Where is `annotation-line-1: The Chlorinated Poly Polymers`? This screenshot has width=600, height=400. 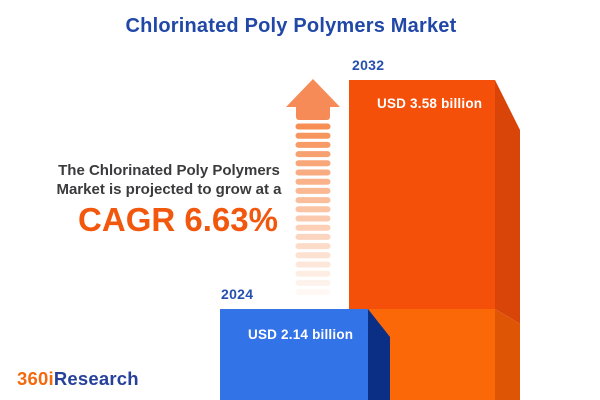 annotation-line-1: The Chlorinated Poly Polymers is located at coordinates (169, 170).